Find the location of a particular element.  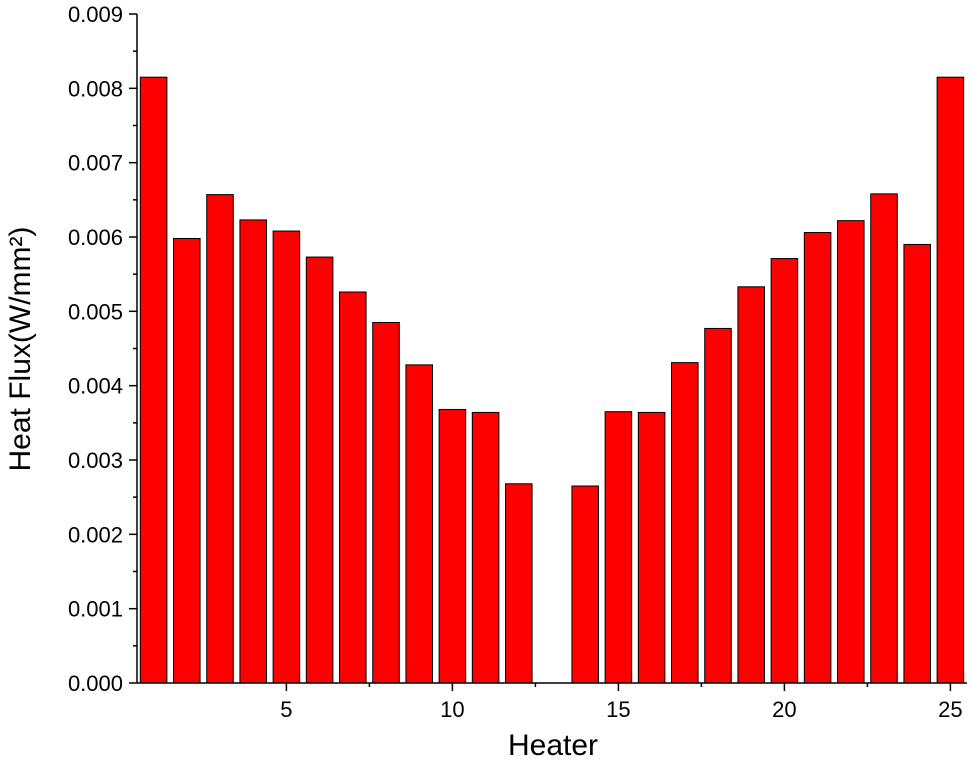

y-tick-label: 0.009 is located at coordinates (95, 14).